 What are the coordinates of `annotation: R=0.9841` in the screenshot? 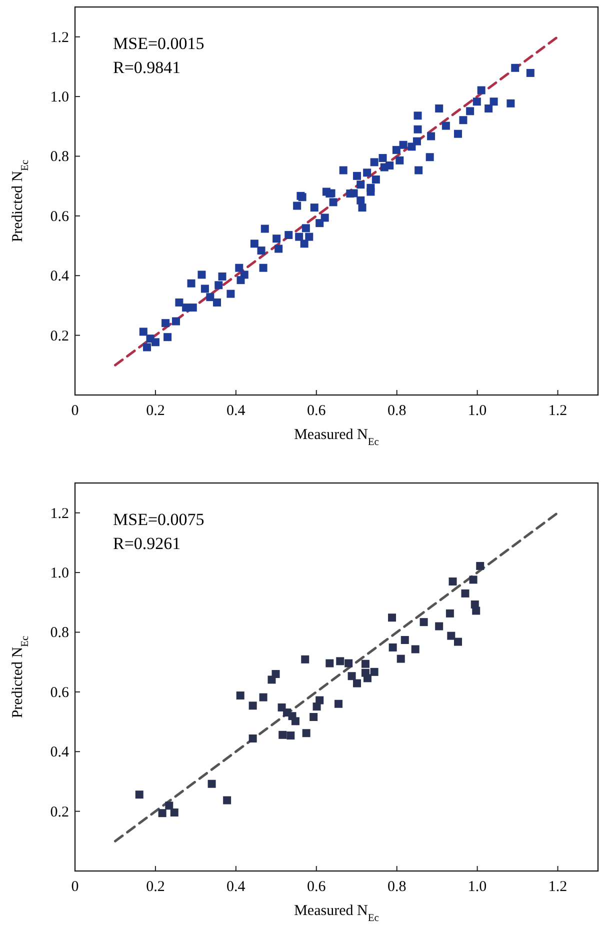 It's located at (147, 67).